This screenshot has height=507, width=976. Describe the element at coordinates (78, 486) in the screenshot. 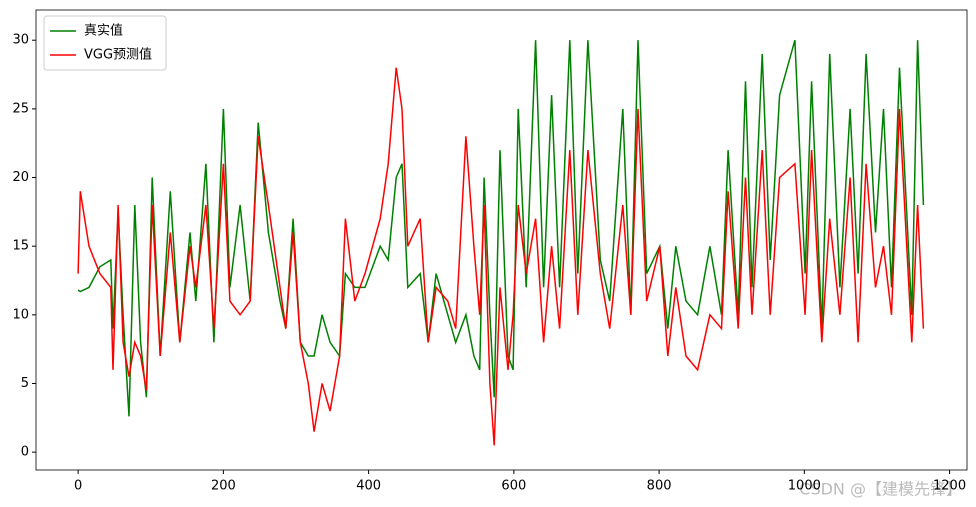

I see `x-tick-label: 0` at that location.